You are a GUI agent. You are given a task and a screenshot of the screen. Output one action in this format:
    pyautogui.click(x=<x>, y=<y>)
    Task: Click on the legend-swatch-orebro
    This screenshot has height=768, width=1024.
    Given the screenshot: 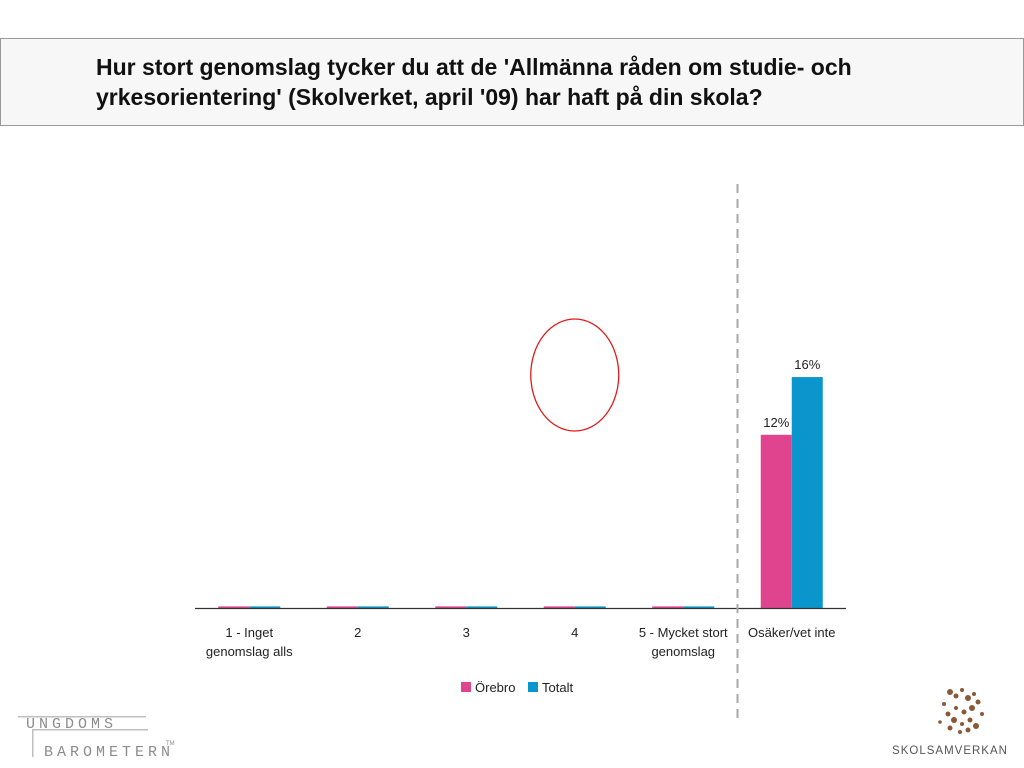 What is the action you would take?
    pyautogui.click(x=466, y=687)
    